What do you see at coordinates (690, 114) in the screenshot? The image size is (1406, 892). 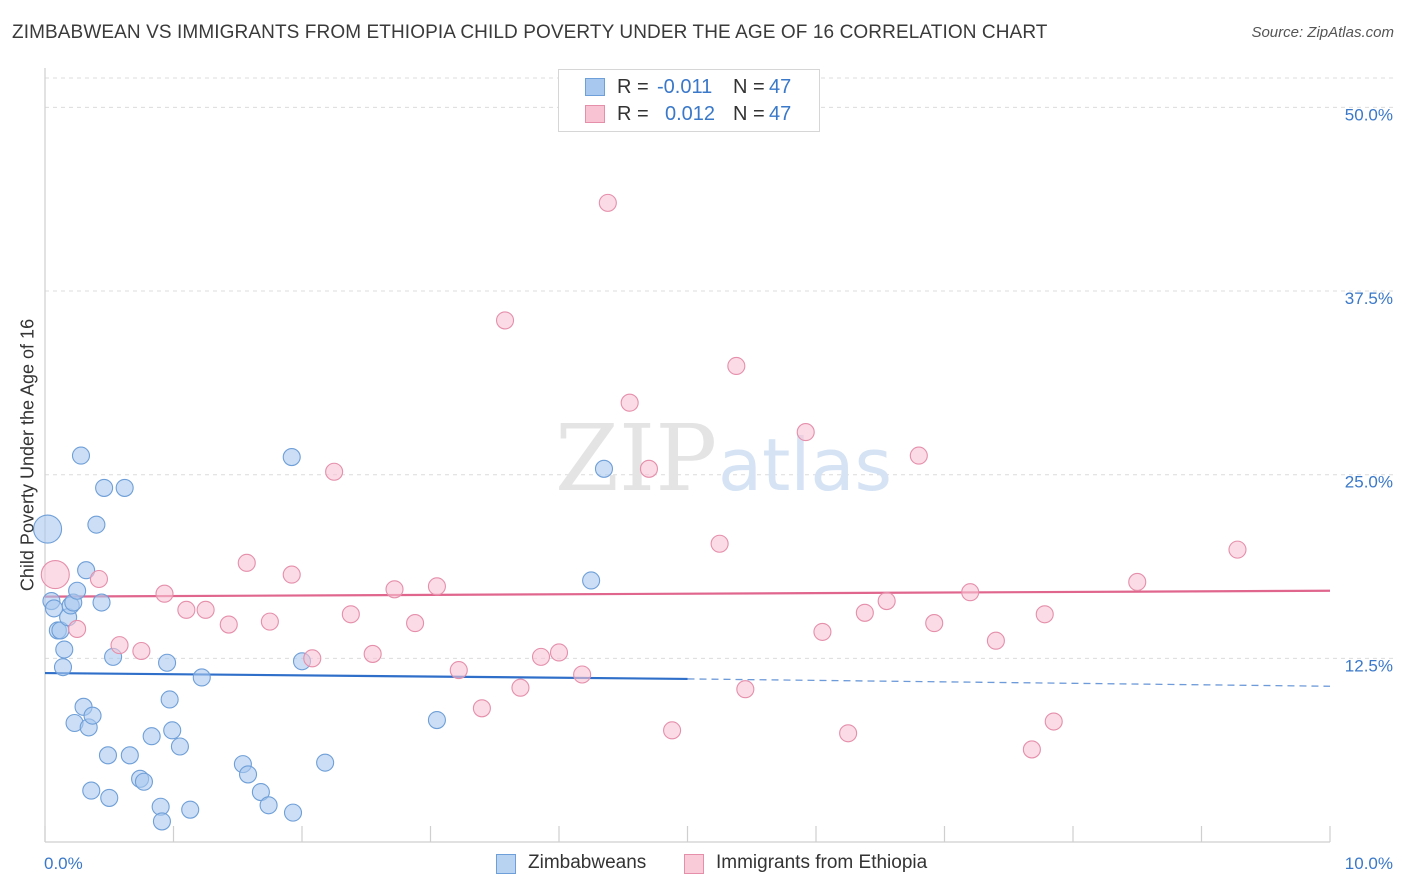 I see `r-value: 0.012` at bounding box center [690, 114].